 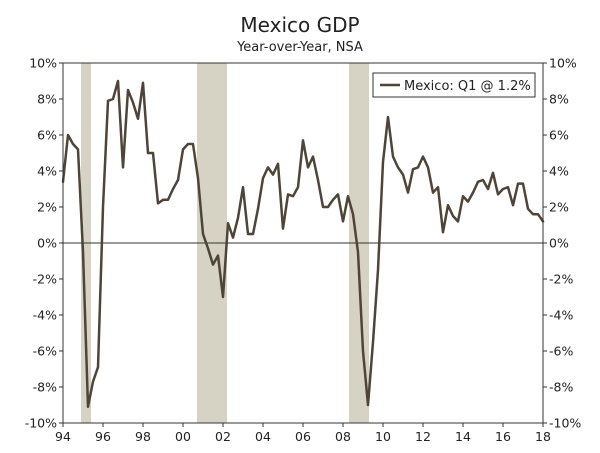 What do you see at coordinates (43, 63) in the screenshot?
I see `y-tick-label-left: 10%` at bounding box center [43, 63].